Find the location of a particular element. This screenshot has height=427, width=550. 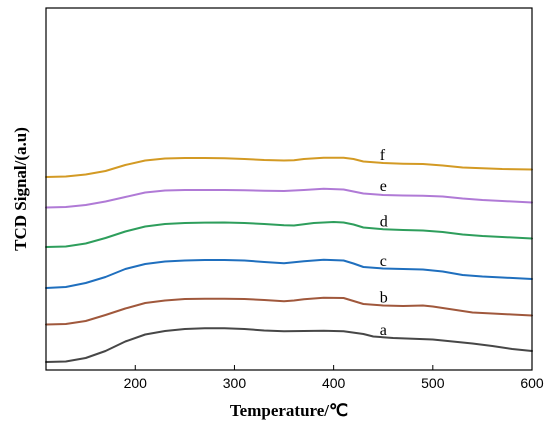

x-tick-label: 400 is located at coordinates (334, 383).